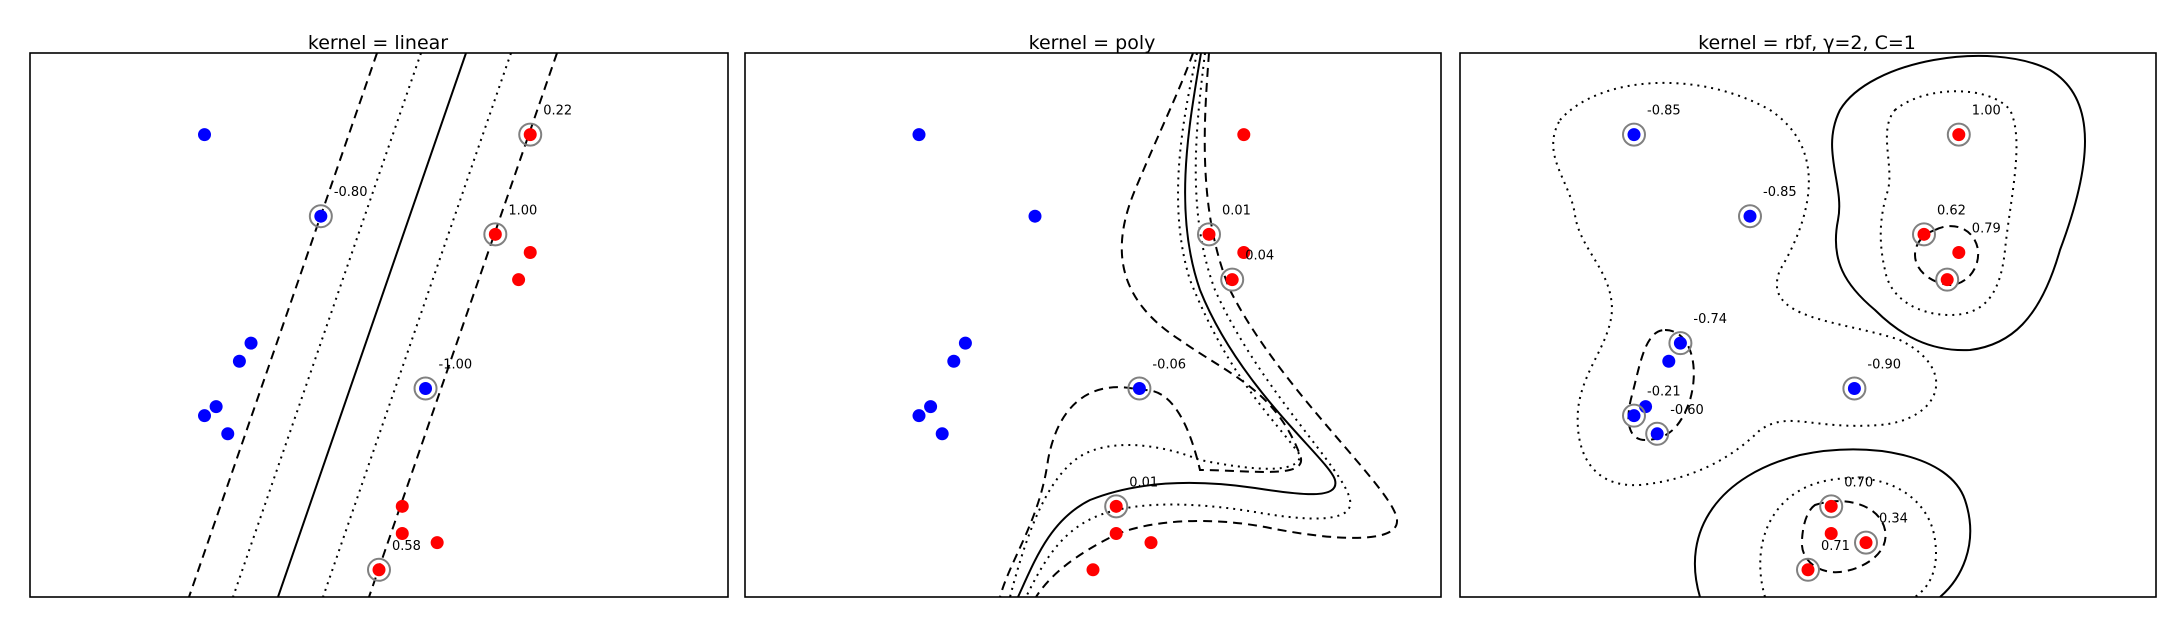 This screenshot has width=2184, height=624. Describe the element at coordinates (406, 546) in the screenshot. I see `dual-coef-label: 0.58` at that location.